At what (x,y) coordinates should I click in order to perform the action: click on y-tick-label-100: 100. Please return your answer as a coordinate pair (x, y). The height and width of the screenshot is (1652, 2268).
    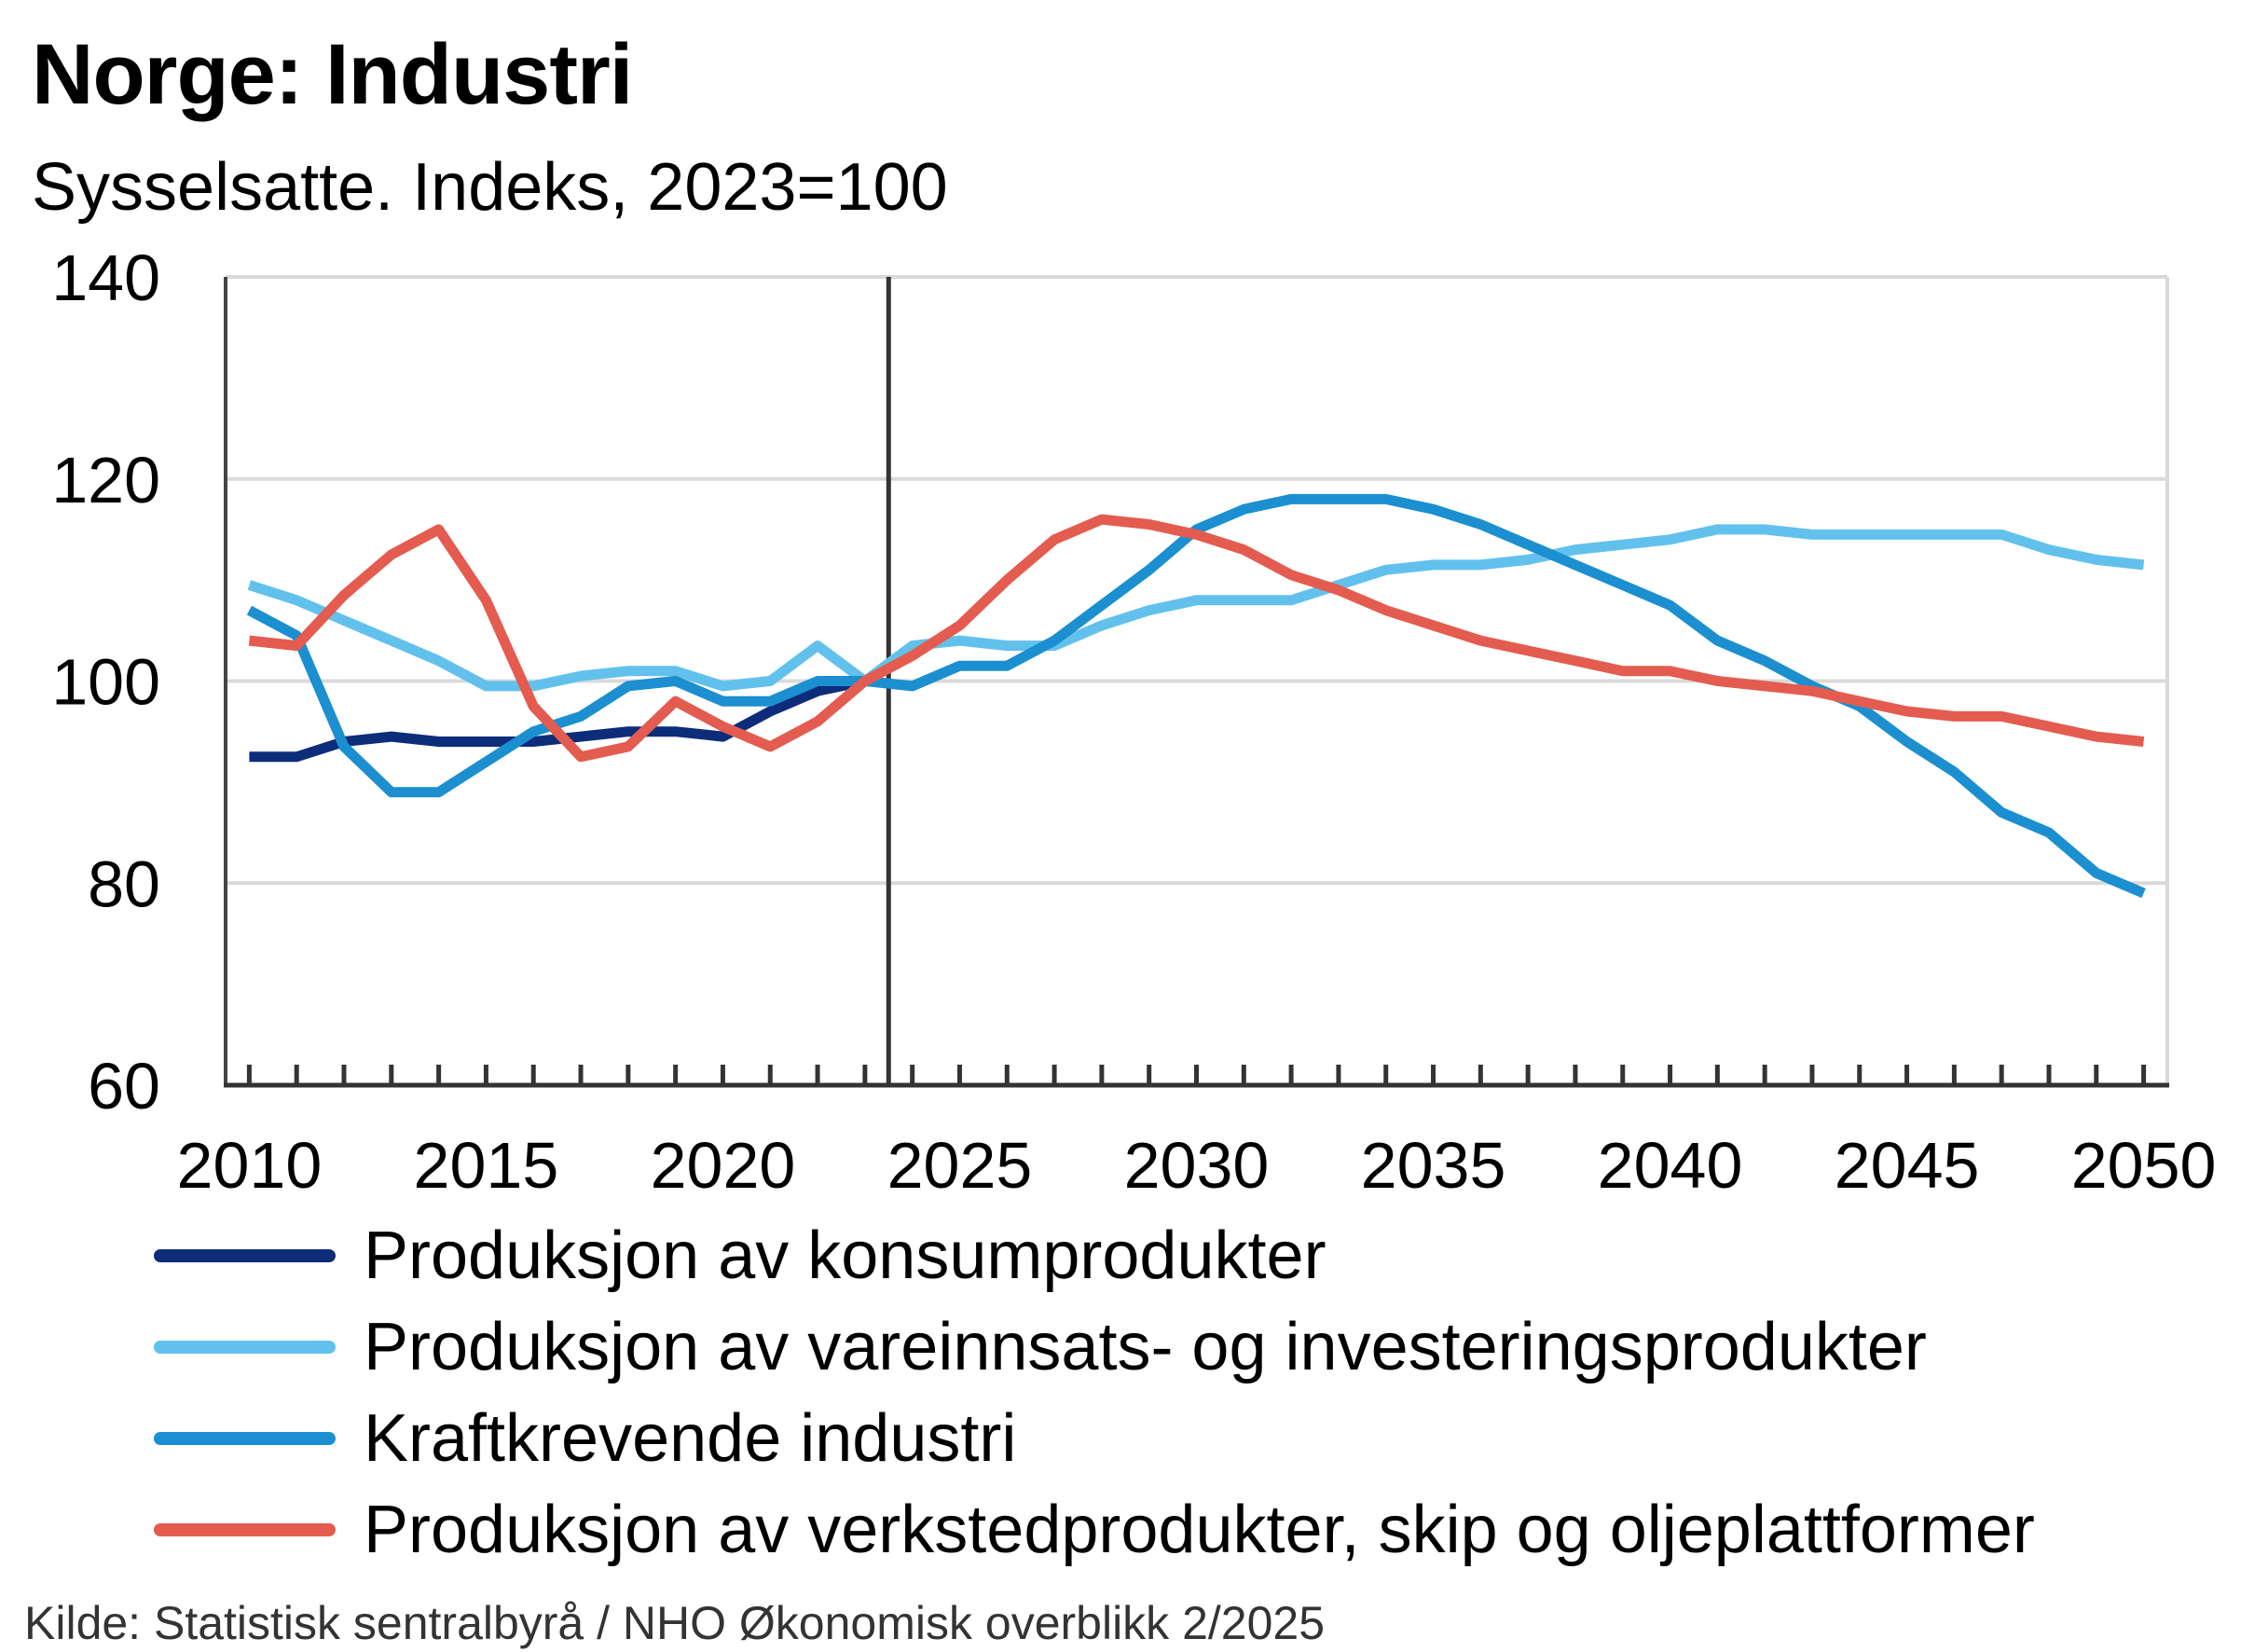
    Looking at the image, I should click on (106, 683).